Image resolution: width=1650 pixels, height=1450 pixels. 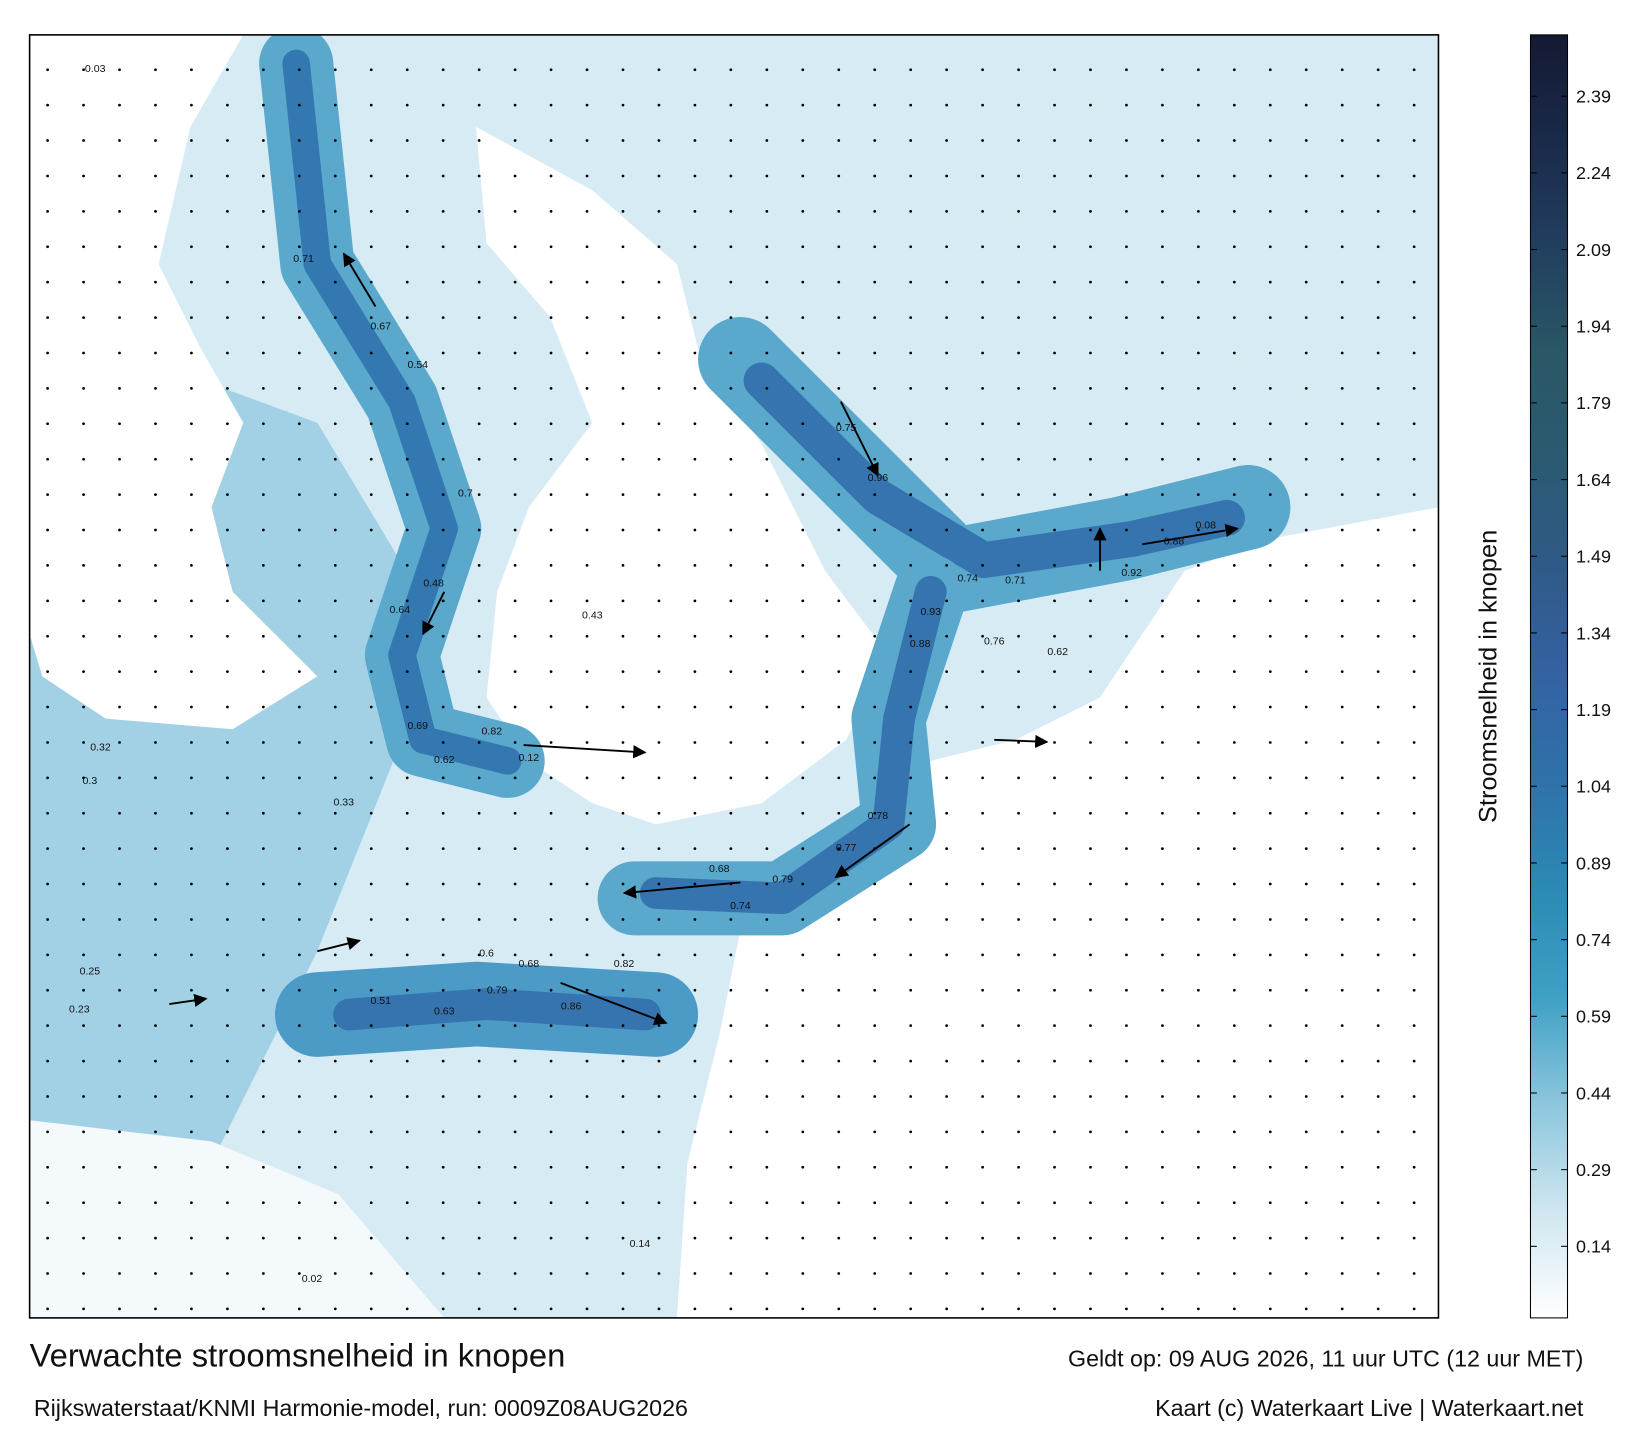 I want to click on speed-label: 0.63, so click(x=444, y=1012).